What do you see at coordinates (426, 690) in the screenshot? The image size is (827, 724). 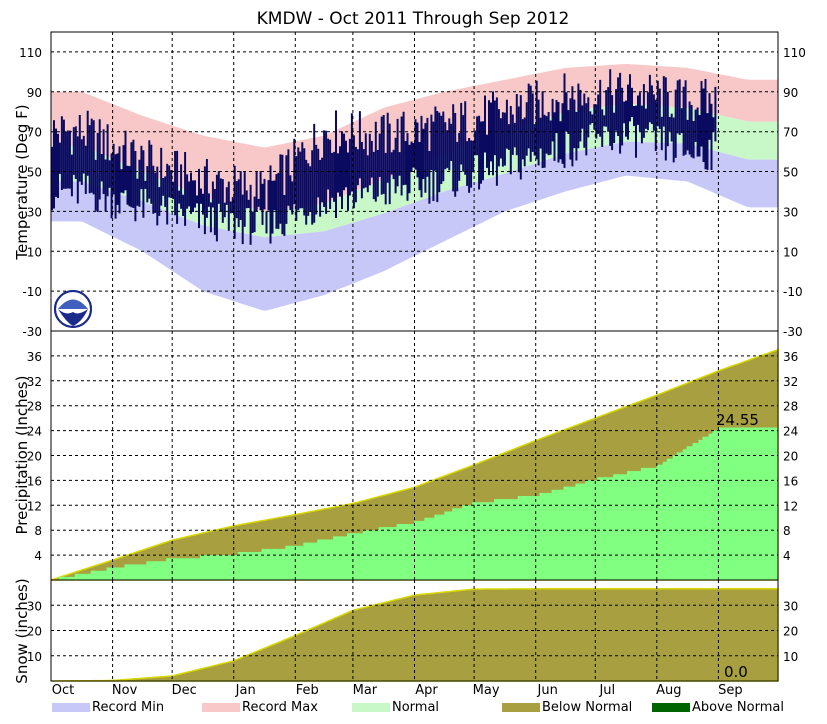 I see `month-label: Apr` at bounding box center [426, 690].